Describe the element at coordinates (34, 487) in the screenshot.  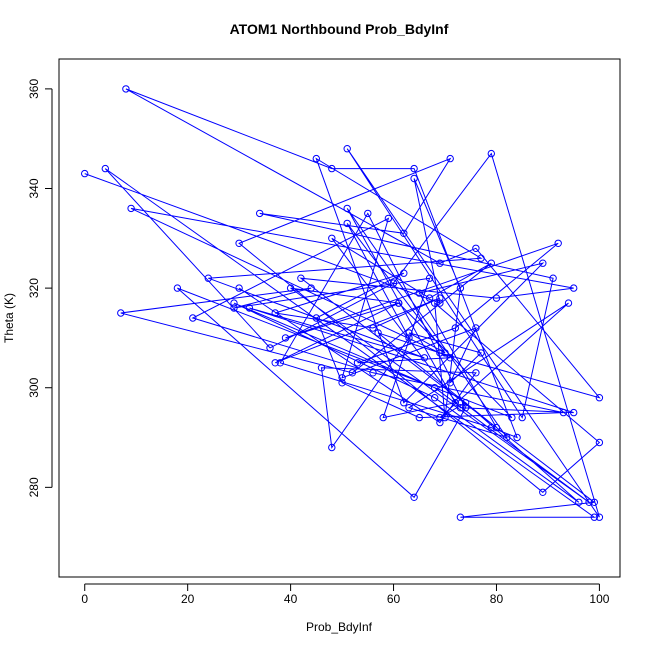
I see `y-tick-label: 280` at that location.